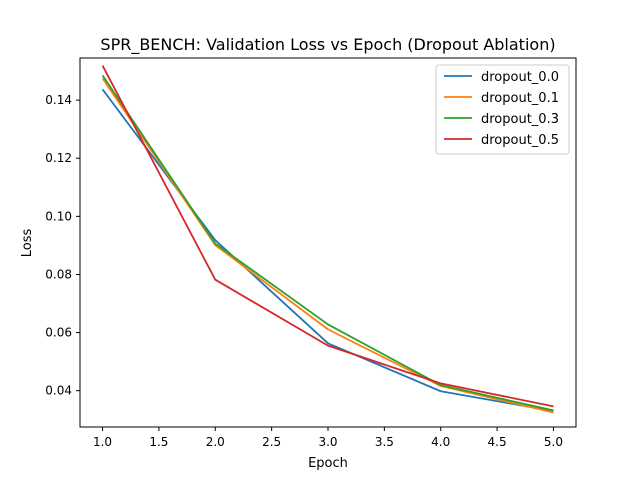 The image size is (640, 480). What do you see at coordinates (58, 158) in the screenshot?
I see `y-tick-label: 0.12` at bounding box center [58, 158].